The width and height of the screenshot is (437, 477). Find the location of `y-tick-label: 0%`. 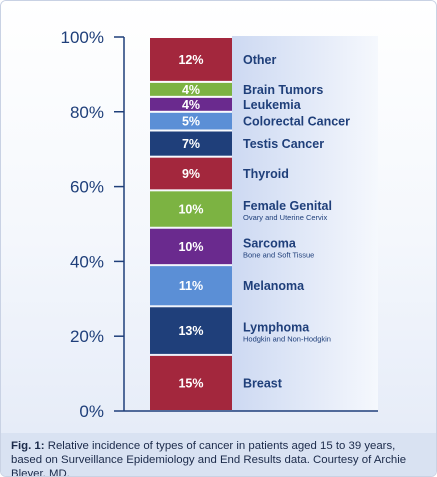

y-tick-label: 0% is located at coordinates (91, 411).